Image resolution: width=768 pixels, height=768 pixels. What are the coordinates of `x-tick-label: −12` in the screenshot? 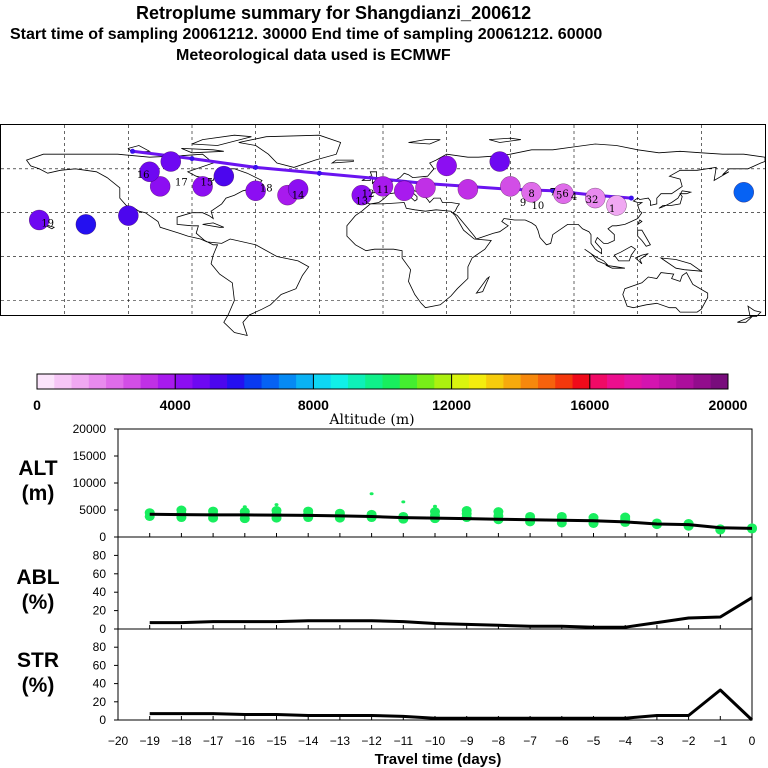 It's located at (371, 741).